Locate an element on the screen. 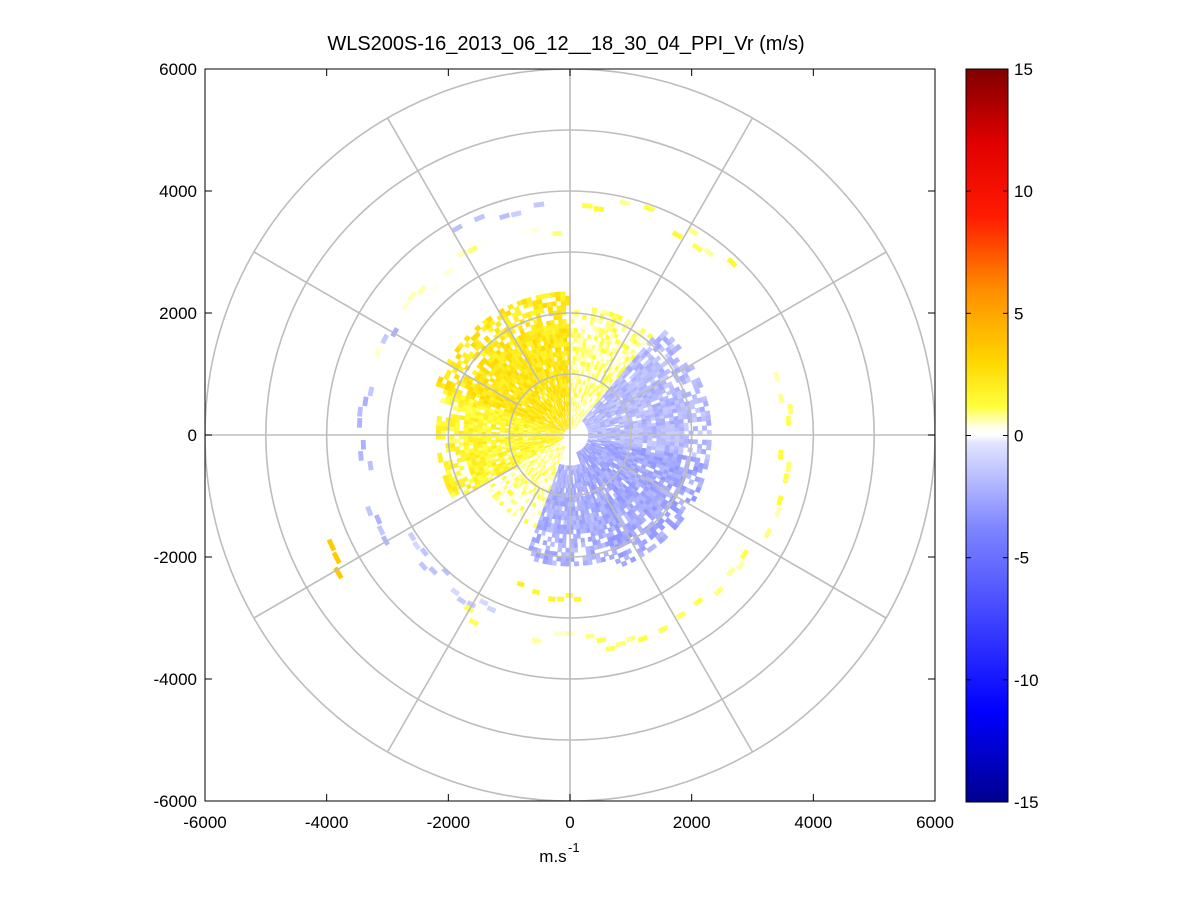 The height and width of the screenshot is (901, 1201). colorbar-tick-label: 15 is located at coordinates (1023, 69).